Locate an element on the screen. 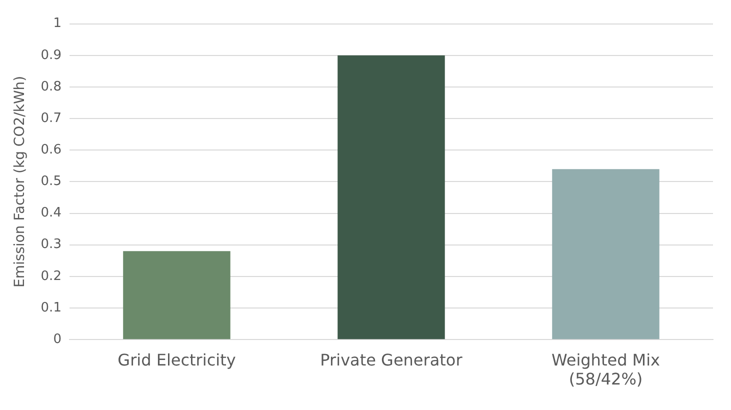 Image resolution: width=731 pixels, height=410 pixels. y-tick-label: 0.6 is located at coordinates (51, 150).